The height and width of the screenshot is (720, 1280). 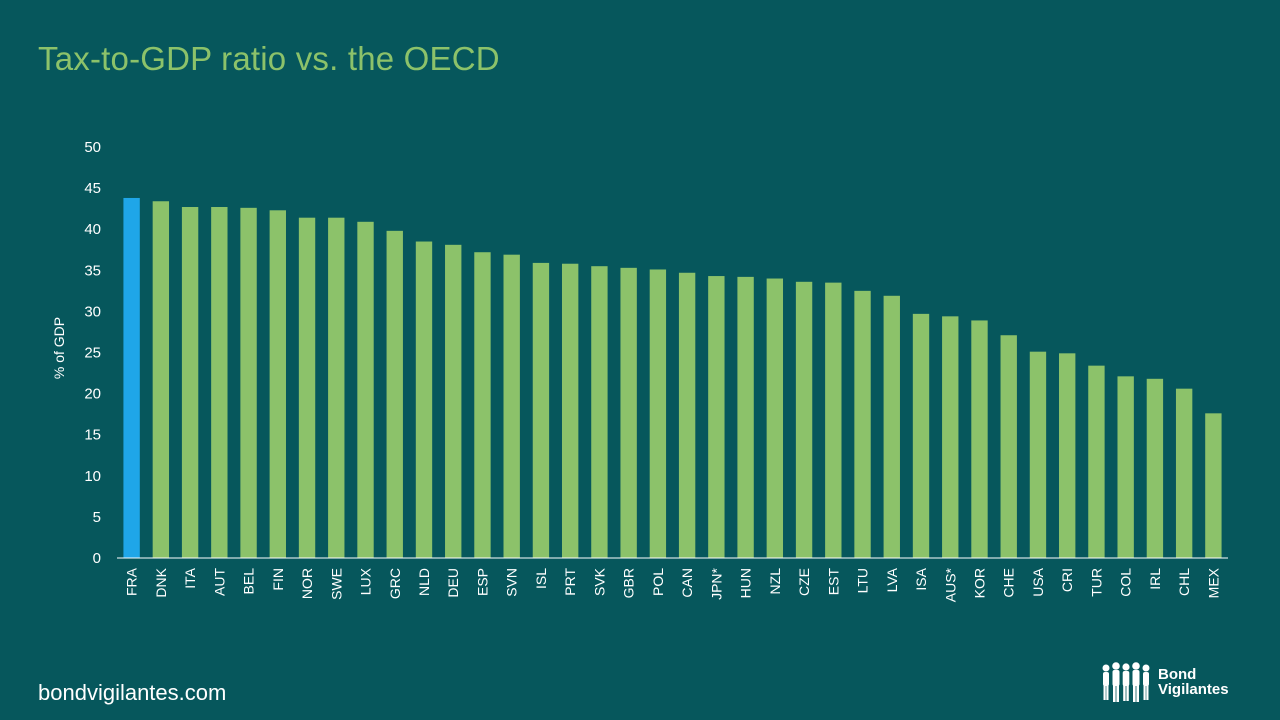 I want to click on x-tick-label: SVN, so click(x=512, y=582).